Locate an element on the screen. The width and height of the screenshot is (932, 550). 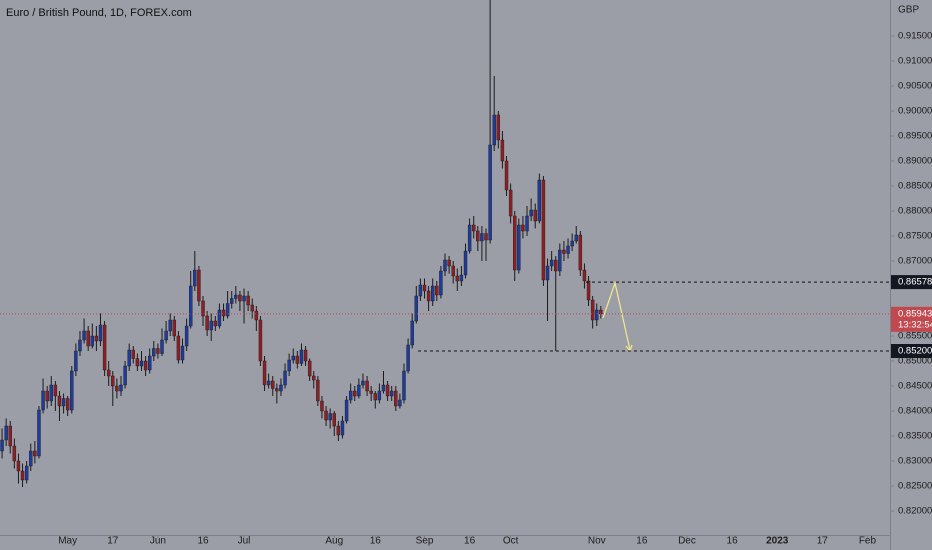
y-tick-label: 0.91500 is located at coordinates (915, 36).